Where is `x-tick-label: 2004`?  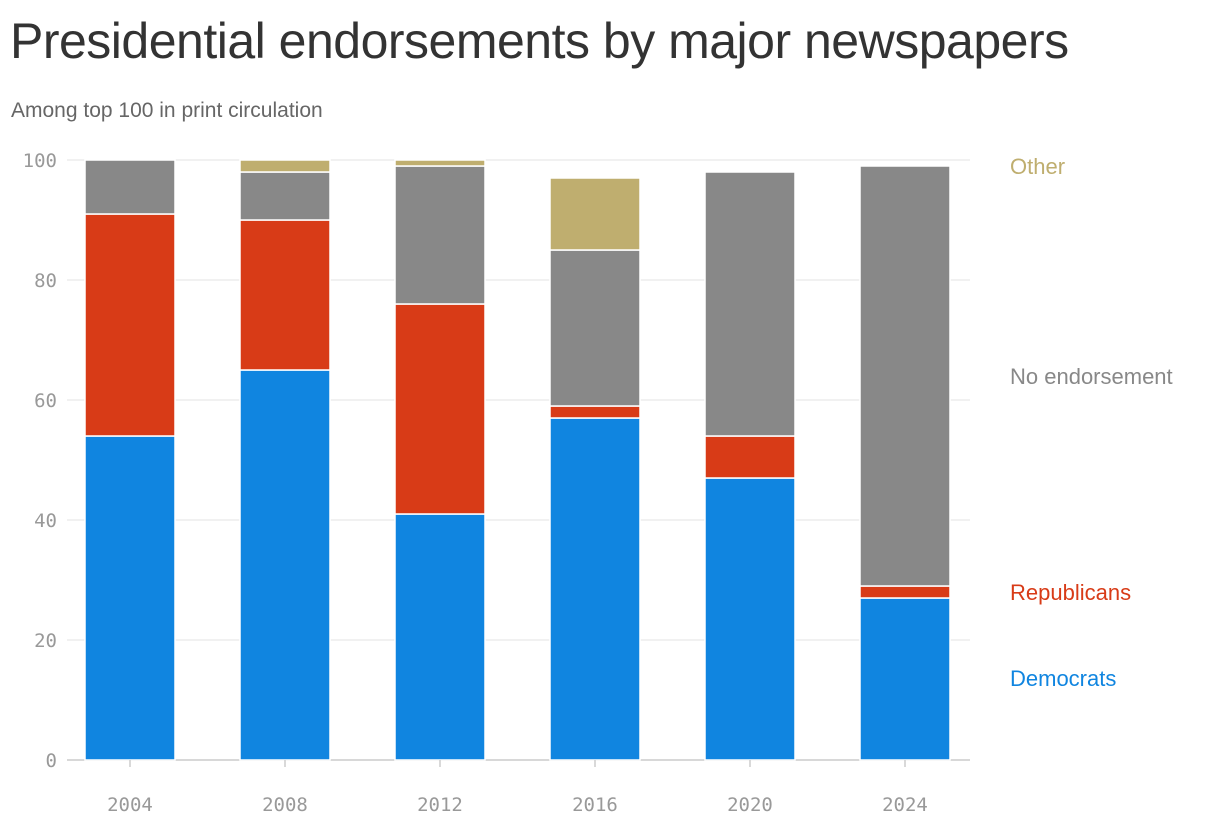 x-tick-label: 2004 is located at coordinates (130, 805).